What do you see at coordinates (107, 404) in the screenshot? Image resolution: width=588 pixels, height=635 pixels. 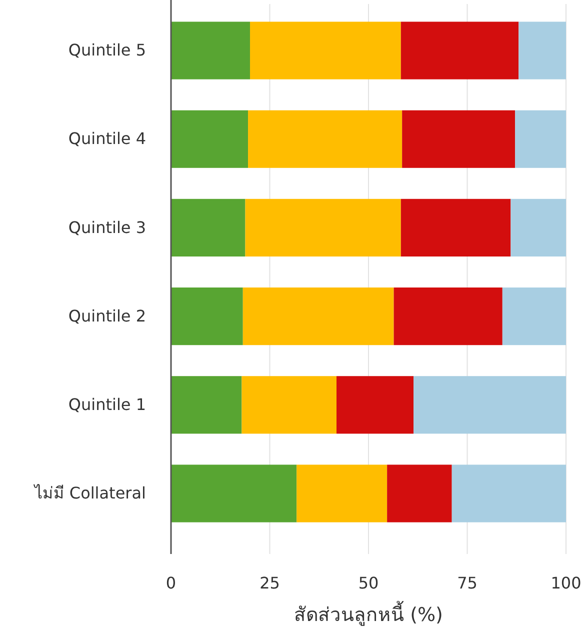 I see `y-tick-label: Quintile 1` at bounding box center [107, 404].